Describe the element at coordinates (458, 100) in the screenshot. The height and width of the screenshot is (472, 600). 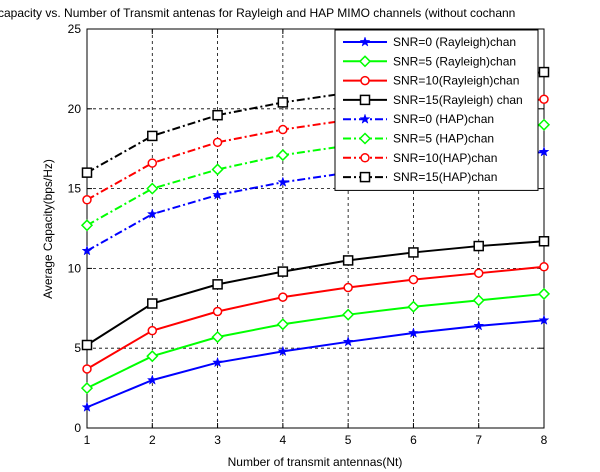
I see `legend-label: SNR=15(Rayleigh) chan` at that location.